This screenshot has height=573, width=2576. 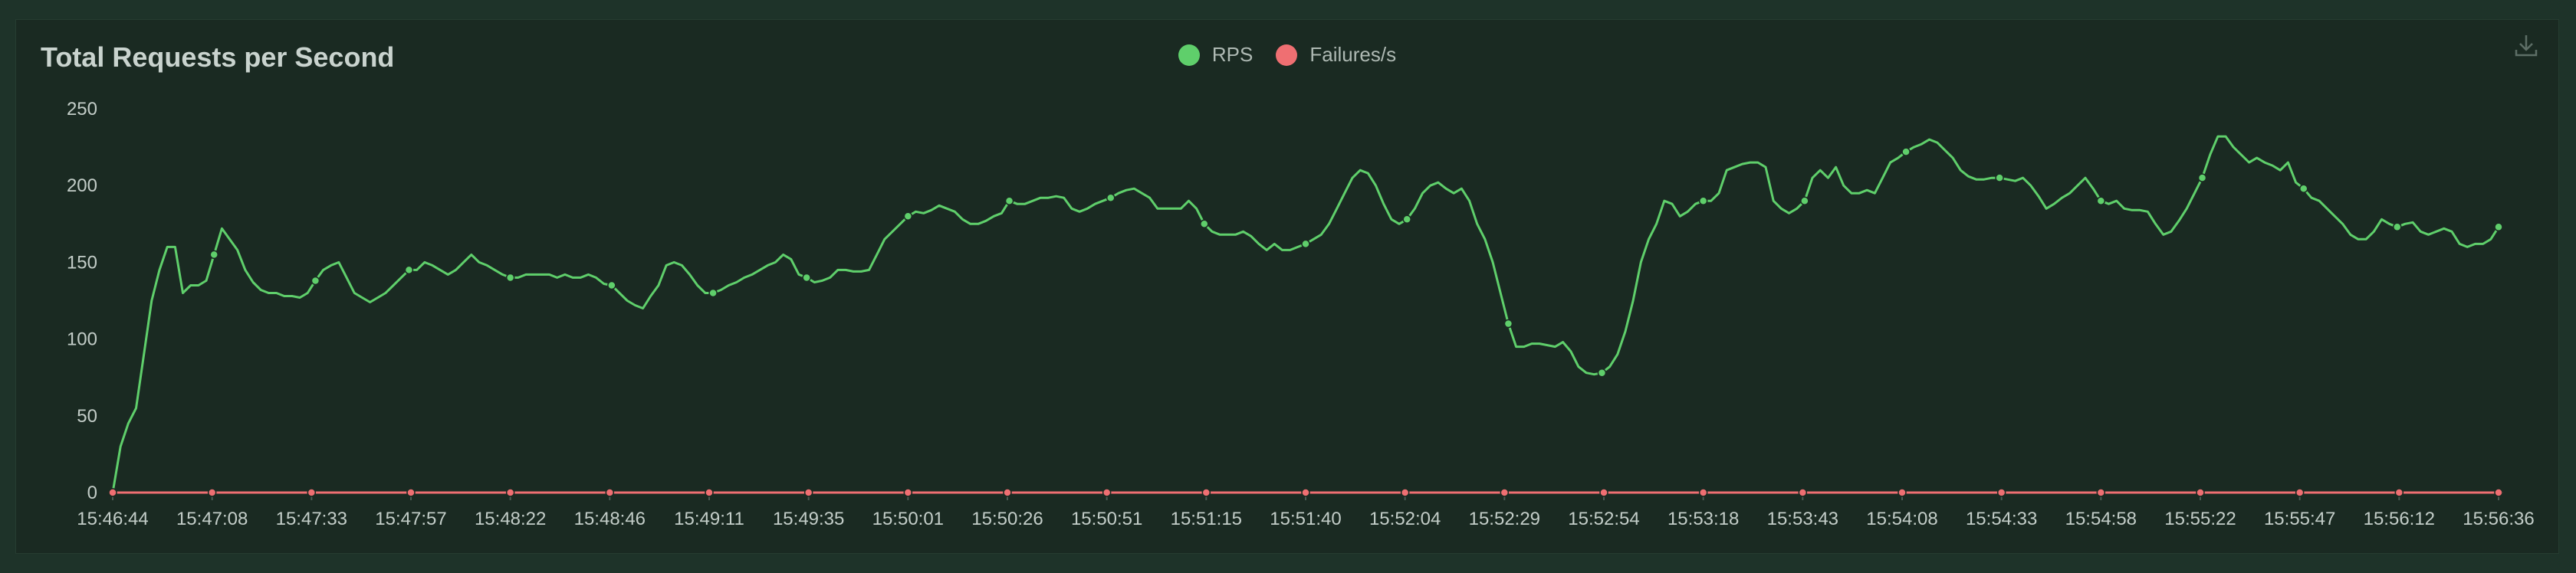 What do you see at coordinates (82, 262) in the screenshot?
I see `y-tick-label: 150` at bounding box center [82, 262].